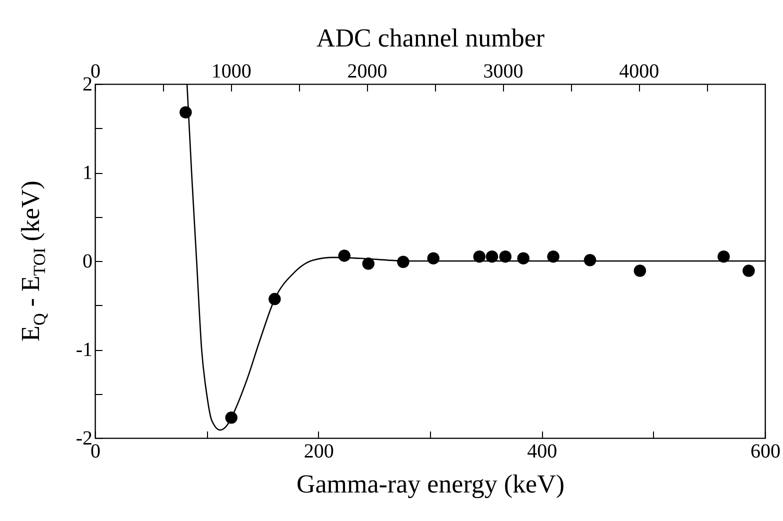  Describe the element at coordinates (84, 439) in the screenshot. I see `y-tick-label: -2` at that location.